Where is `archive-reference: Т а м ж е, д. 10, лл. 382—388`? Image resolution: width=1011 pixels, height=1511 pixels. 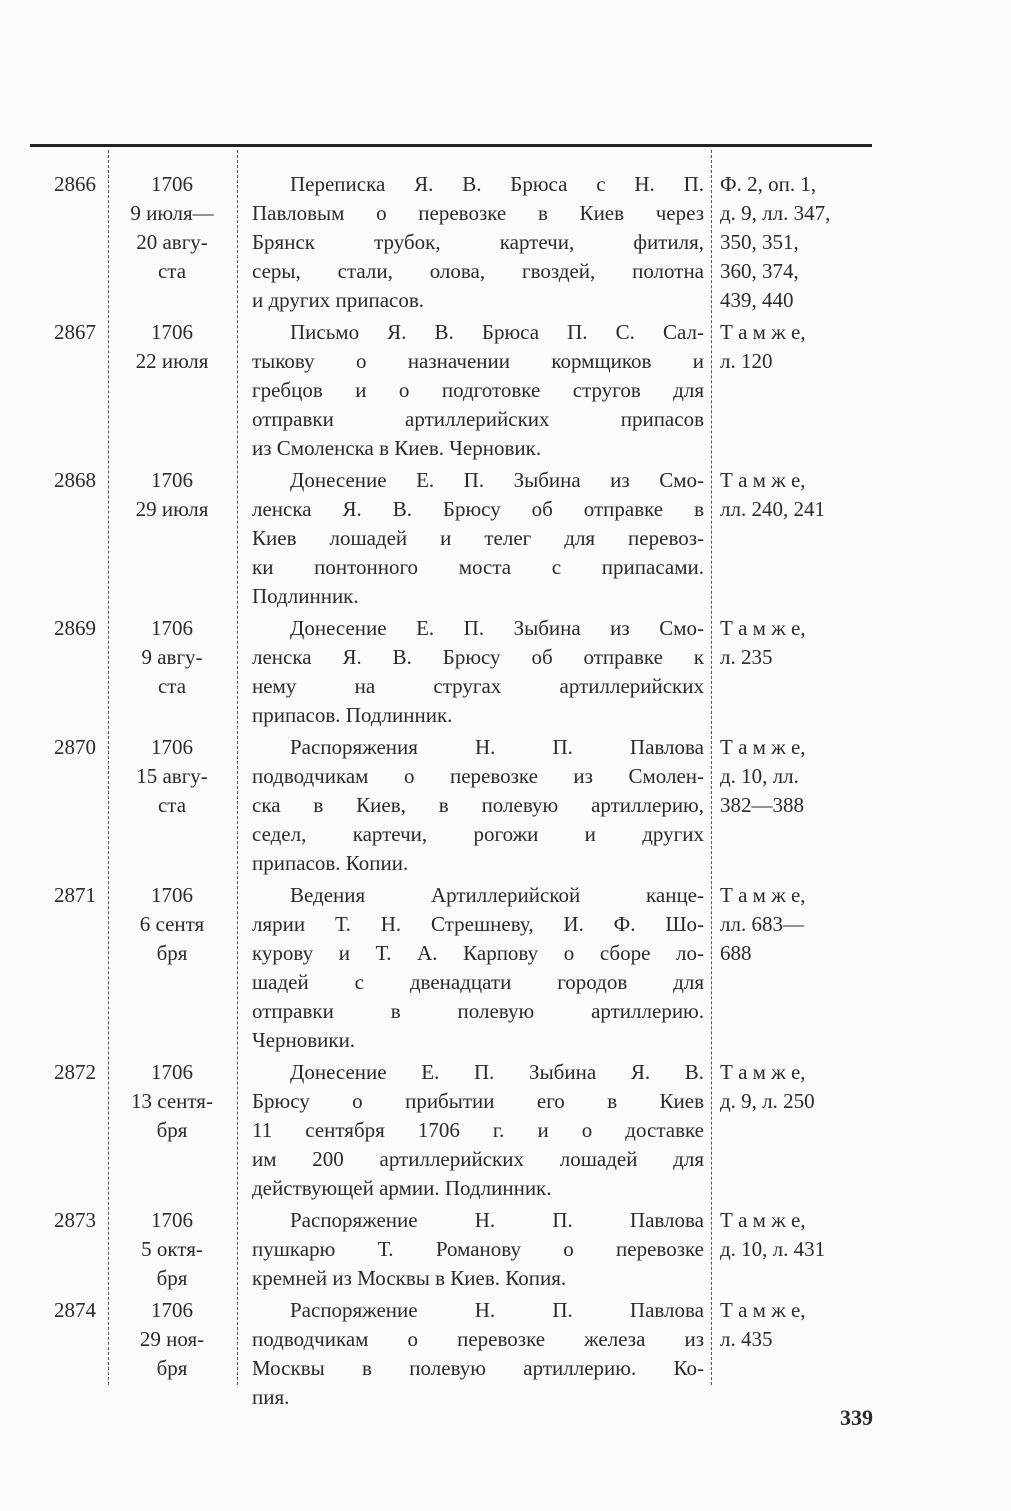 archive-reference: Т а м ж е, д. 10, лл. 382—388 is located at coordinates (800, 776).